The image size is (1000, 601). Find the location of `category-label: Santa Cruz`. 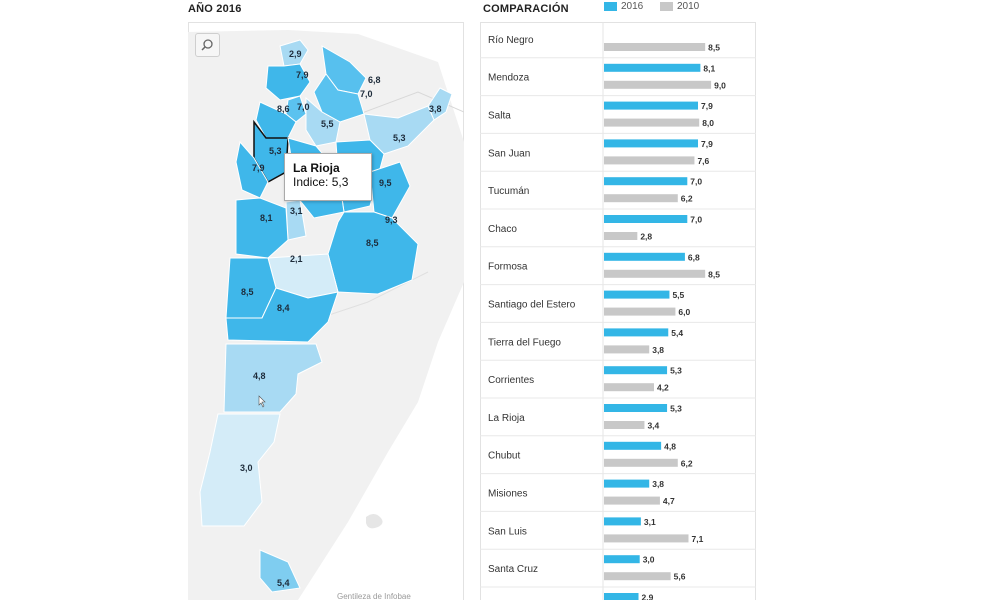

category-label: Santa Cruz is located at coordinates (513, 569).